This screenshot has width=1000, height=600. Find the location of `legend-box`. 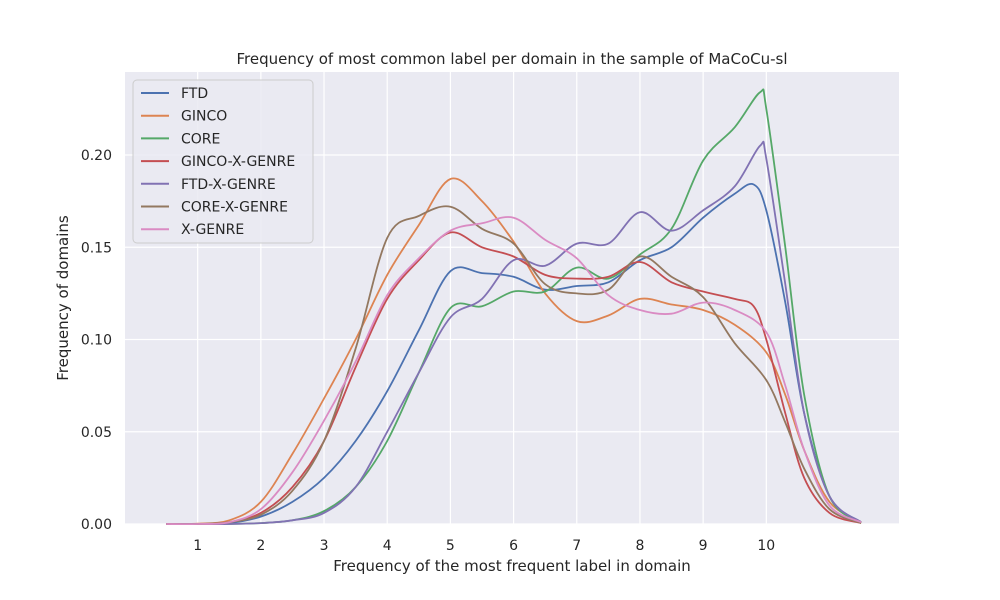

legend-box is located at coordinates (223, 161).